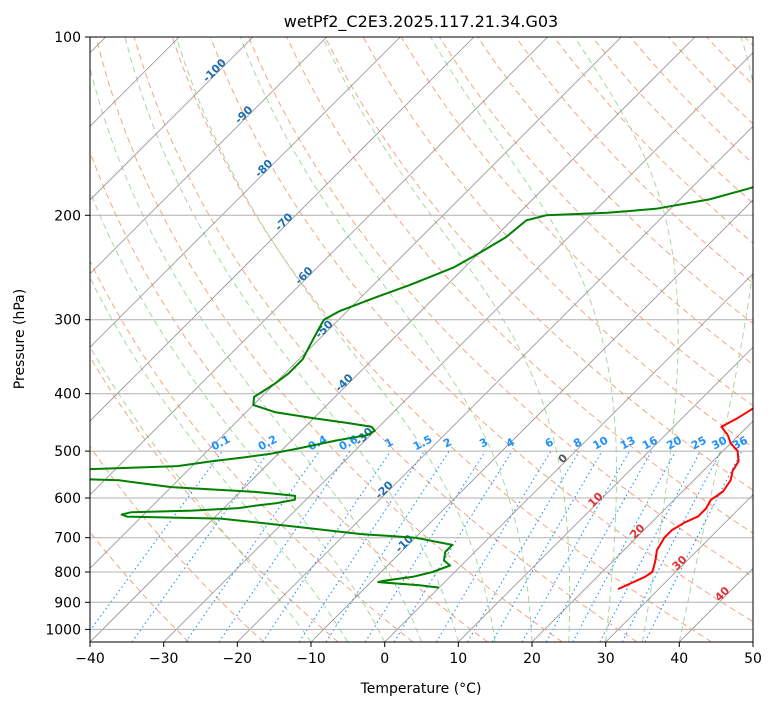  What do you see at coordinates (699, 443) in the screenshot?
I see `mixing-ratio-label: 25` at bounding box center [699, 443].